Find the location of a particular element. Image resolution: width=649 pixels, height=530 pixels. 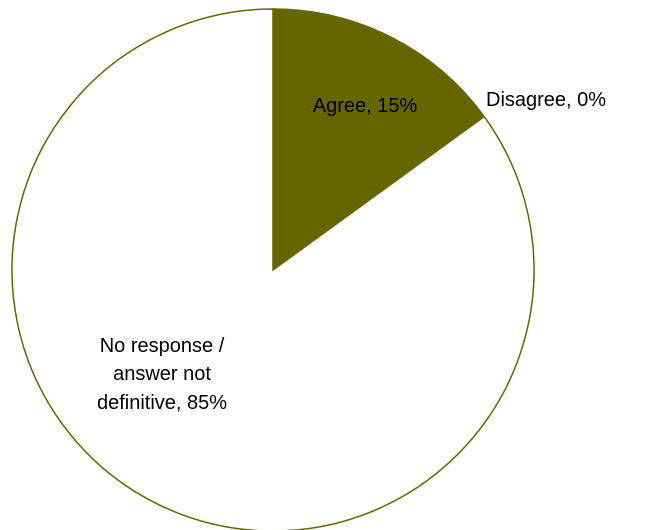

slice-label-no-response-line-2: answer not is located at coordinates (162, 374).